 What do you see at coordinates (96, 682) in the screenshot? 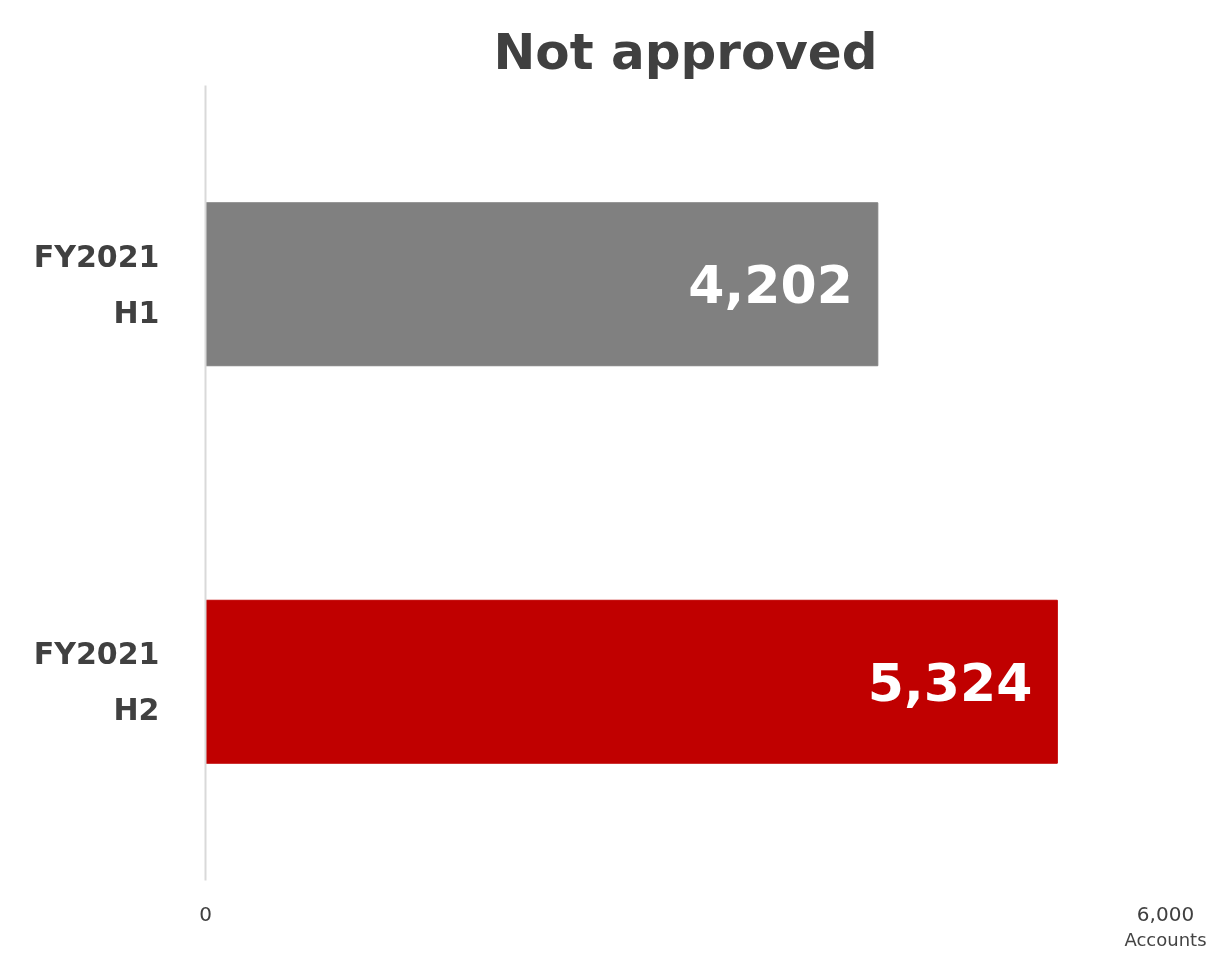
I see `y-tick-label: FY2021 H2` at bounding box center [96, 682].